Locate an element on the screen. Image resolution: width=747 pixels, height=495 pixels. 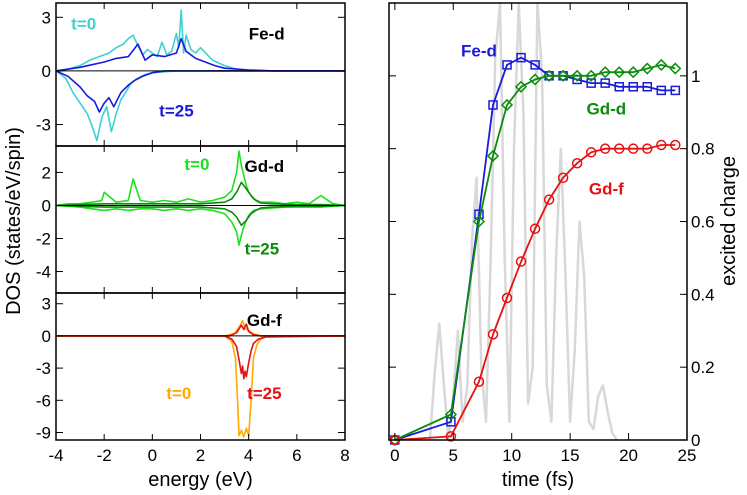
x-tick-label: 20 is located at coordinates (628, 455).